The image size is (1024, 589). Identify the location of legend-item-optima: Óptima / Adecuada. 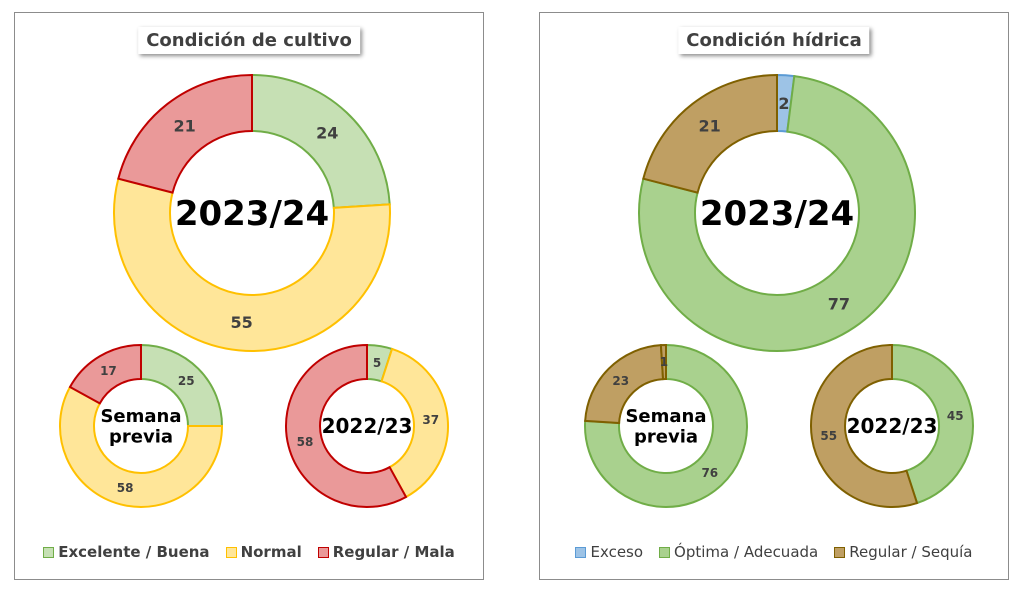
(738, 552).